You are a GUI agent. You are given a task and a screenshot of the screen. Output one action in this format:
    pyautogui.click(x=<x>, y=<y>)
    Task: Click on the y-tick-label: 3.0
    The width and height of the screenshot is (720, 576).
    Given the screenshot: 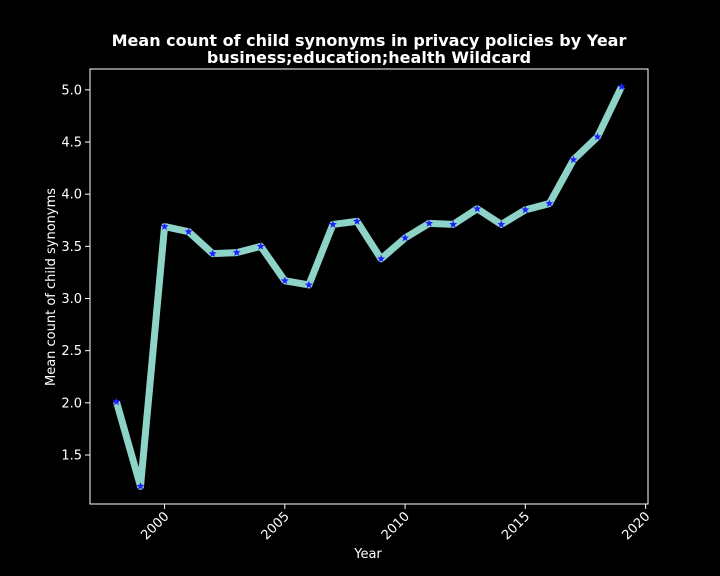 What is the action you would take?
    pyautogui.click(x=71, y=299)
    